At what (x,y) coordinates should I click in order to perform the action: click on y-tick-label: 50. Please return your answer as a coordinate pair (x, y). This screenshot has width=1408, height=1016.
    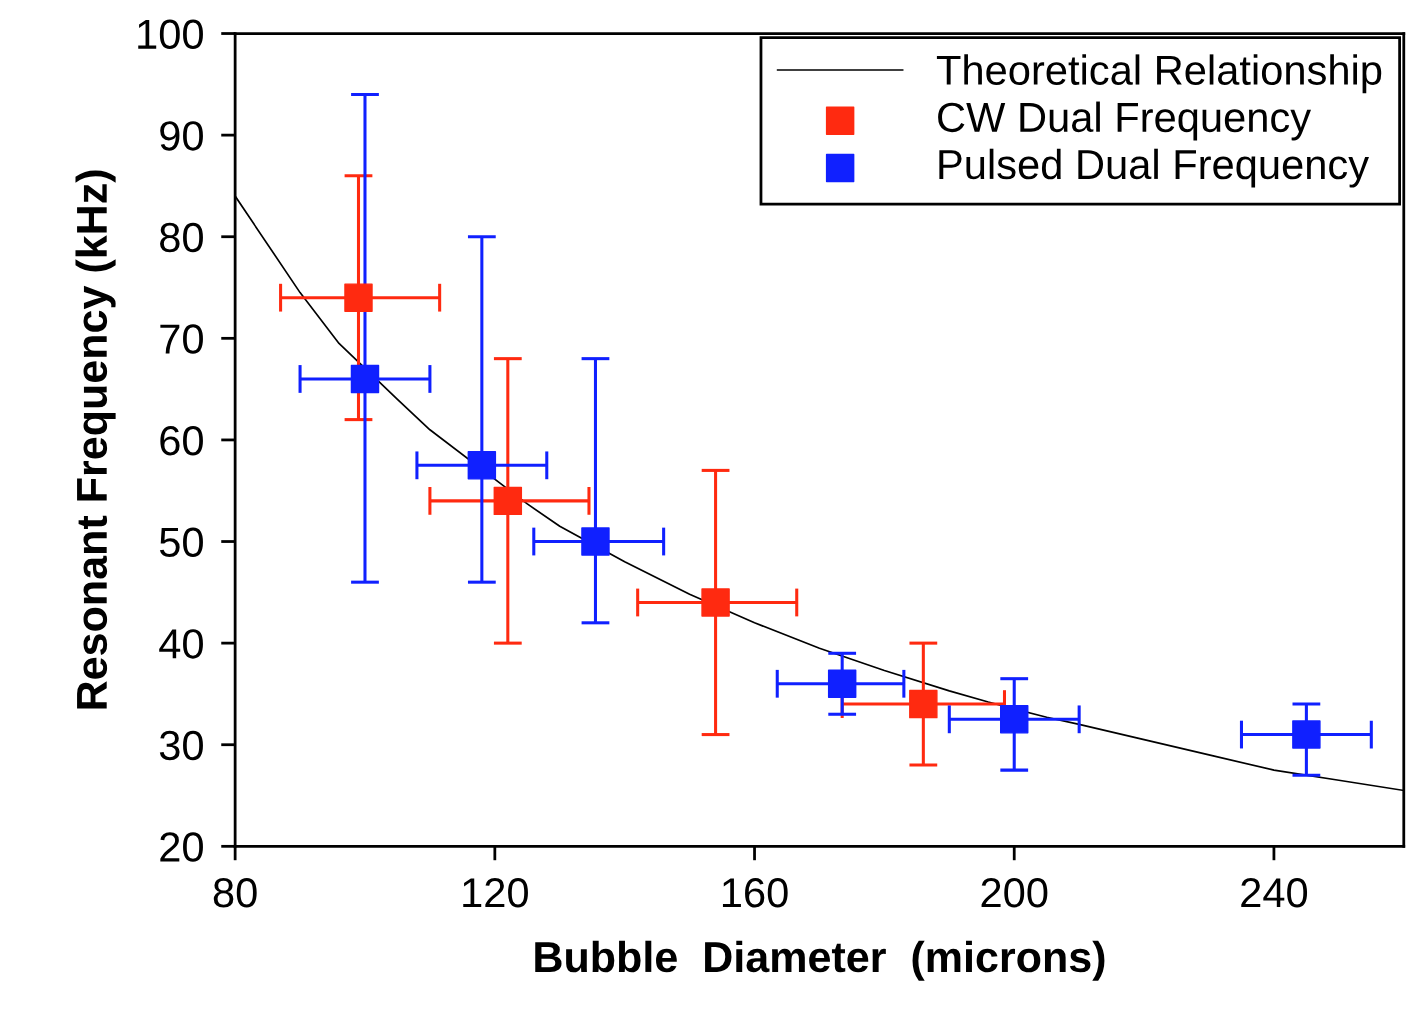
    Looking at the image, I should click on (181, 542).